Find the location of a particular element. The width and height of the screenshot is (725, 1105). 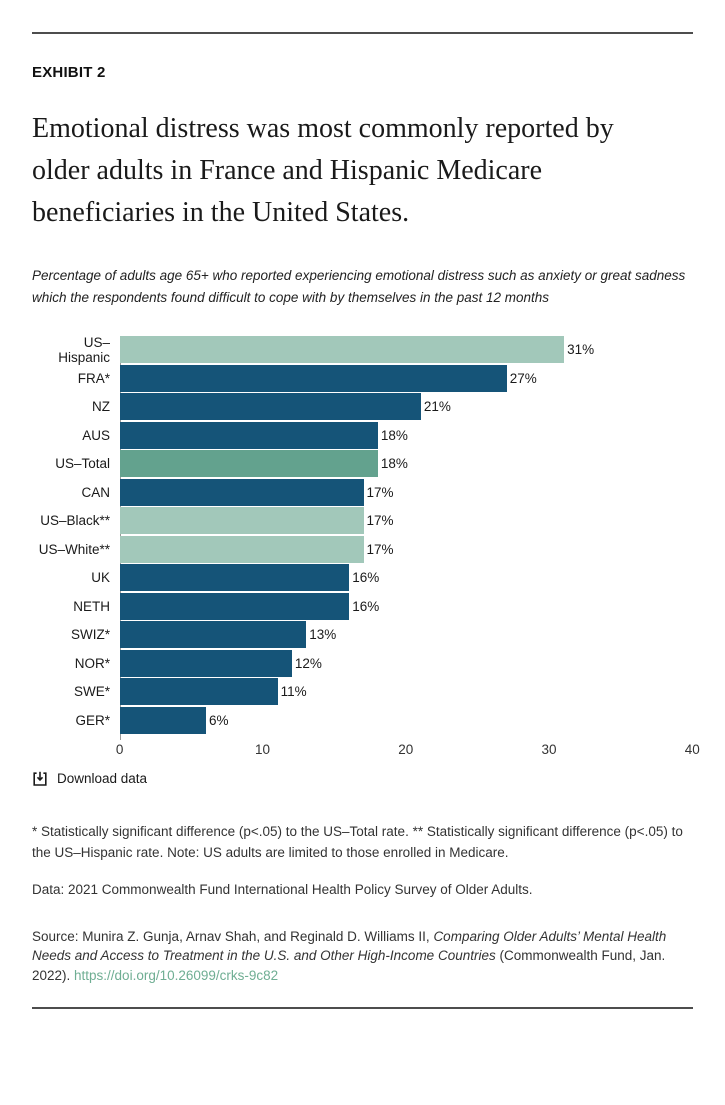

bar-row: GER* 6% is located at coordinates (362, 720).